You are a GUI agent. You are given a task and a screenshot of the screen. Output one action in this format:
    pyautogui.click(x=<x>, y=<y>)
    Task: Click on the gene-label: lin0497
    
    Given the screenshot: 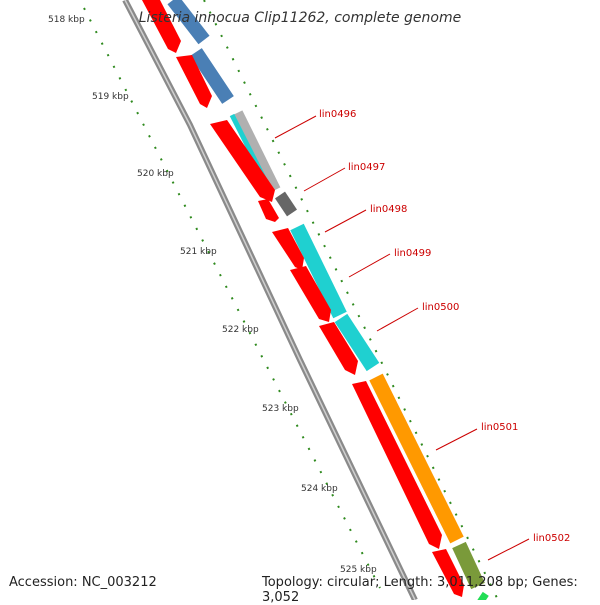 What is the action you would take?
    pyautogui.click(x=366, y=167)
    